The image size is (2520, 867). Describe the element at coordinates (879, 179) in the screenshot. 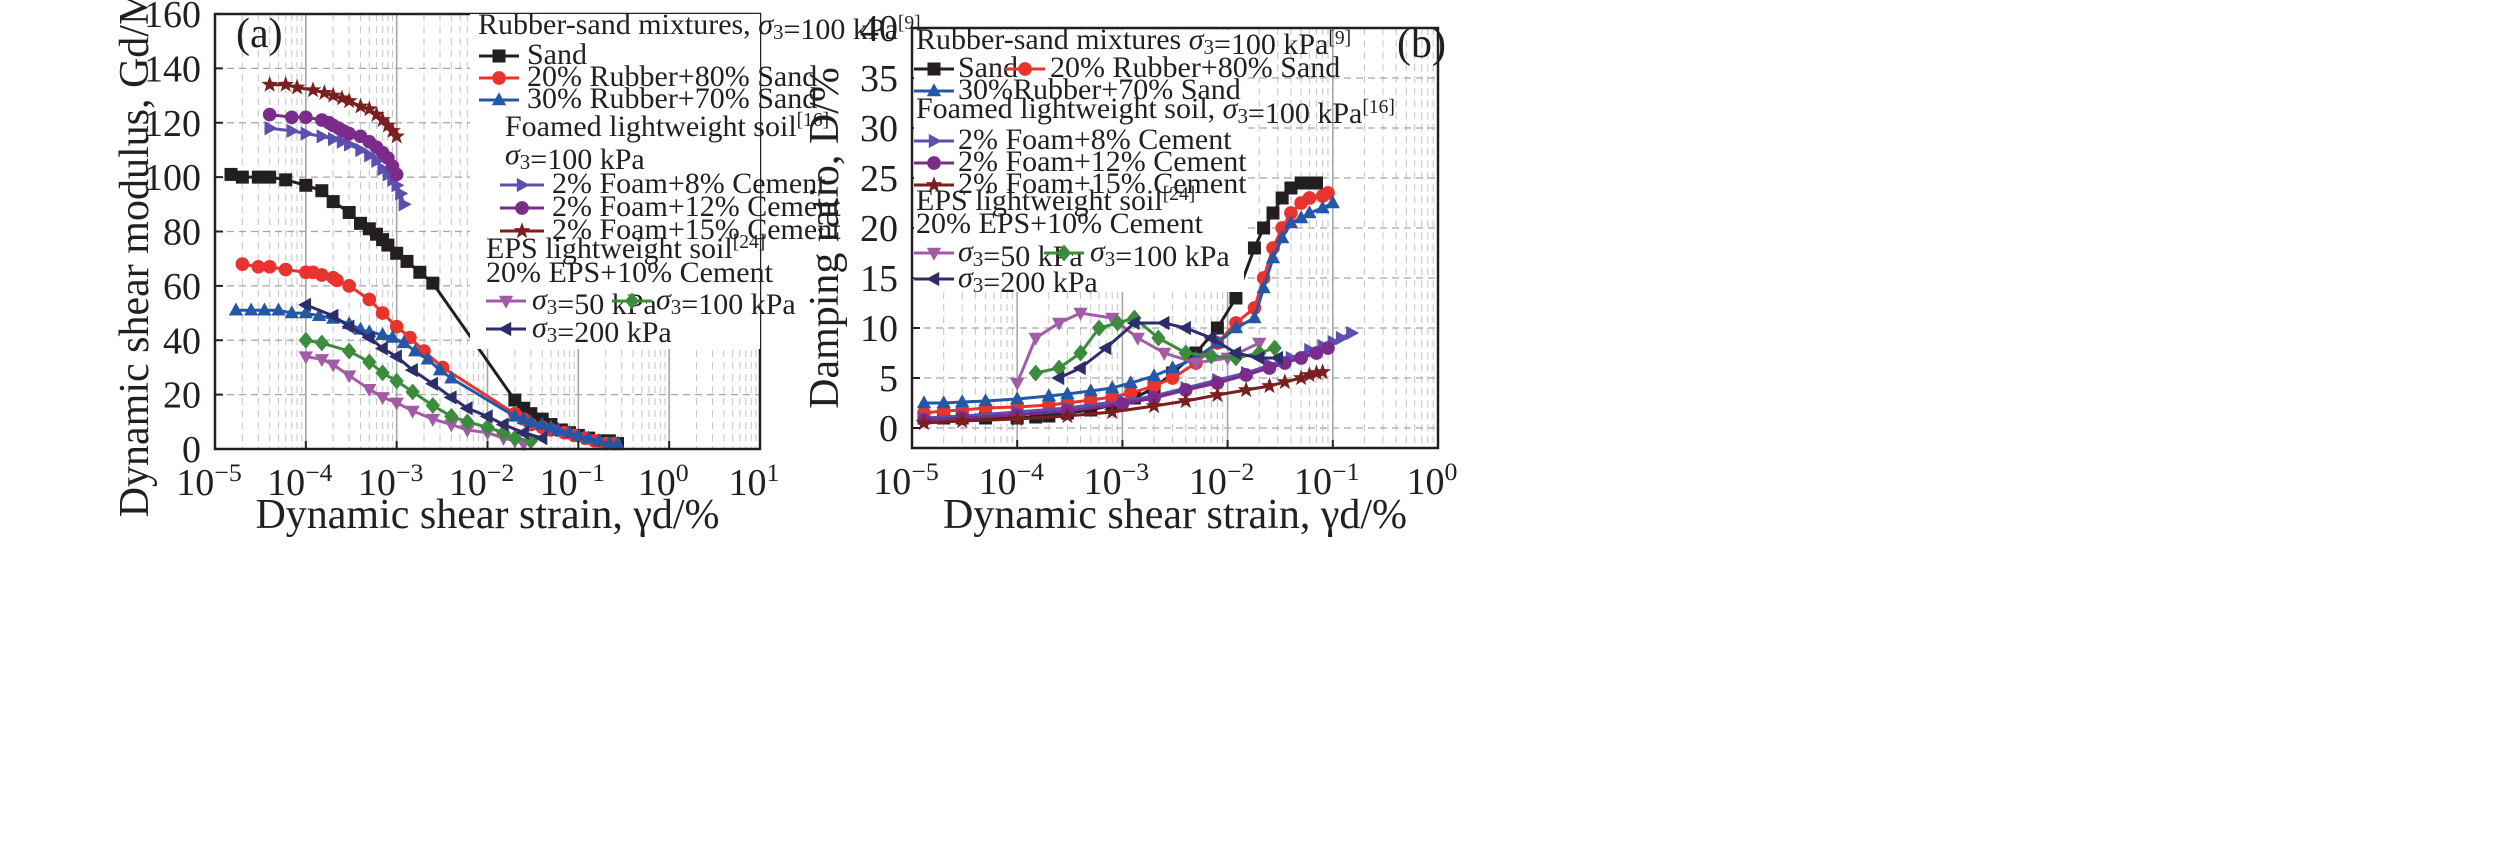

I see `y-tick-label: 25` at that location.